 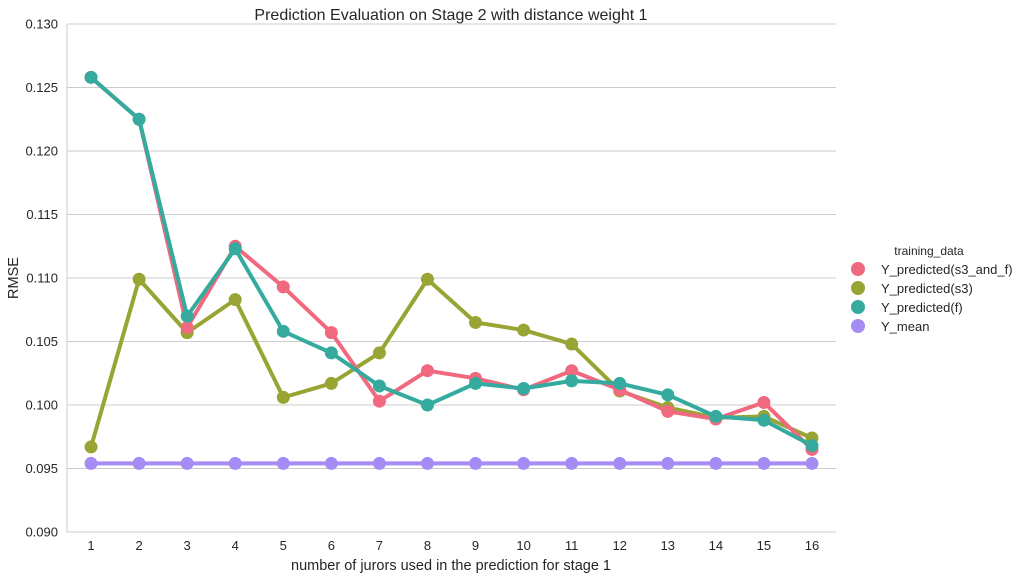 What do you see at coordinates (764, 545) in the screenshot?
I see `x-tick-label: 15` at bounding box center [764, 545].